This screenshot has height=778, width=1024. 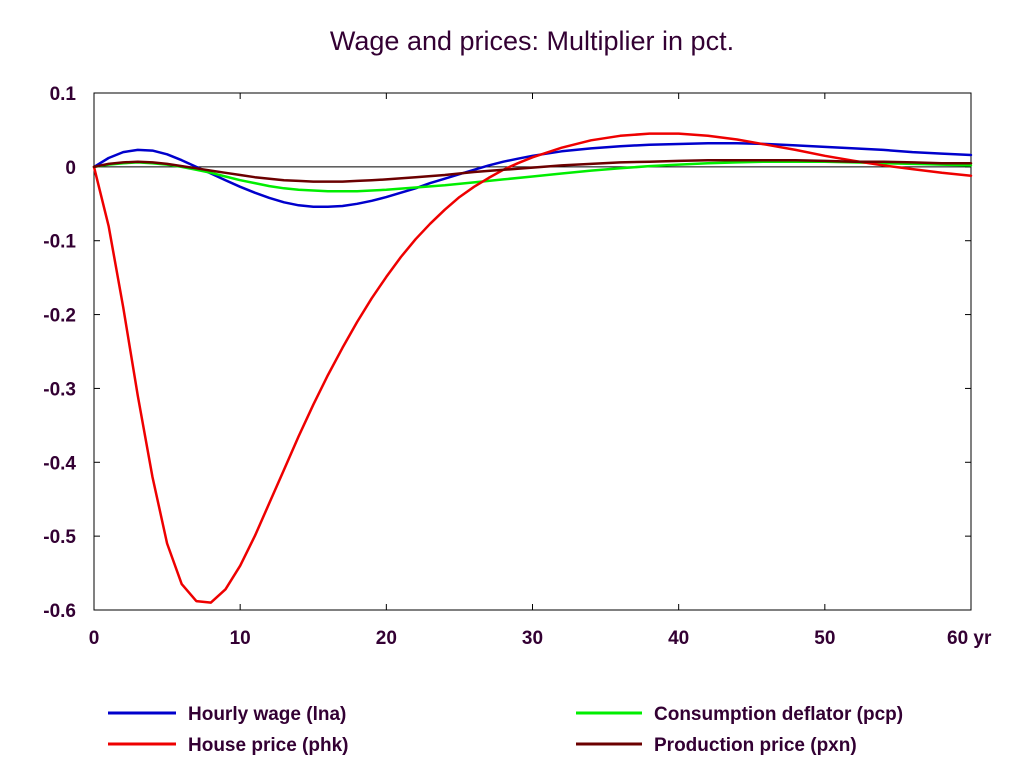 What do you see at coordinates (268, 745) in the screenshot?
I see `legend-label: House price (phk)` at bounding box center [268, 745].